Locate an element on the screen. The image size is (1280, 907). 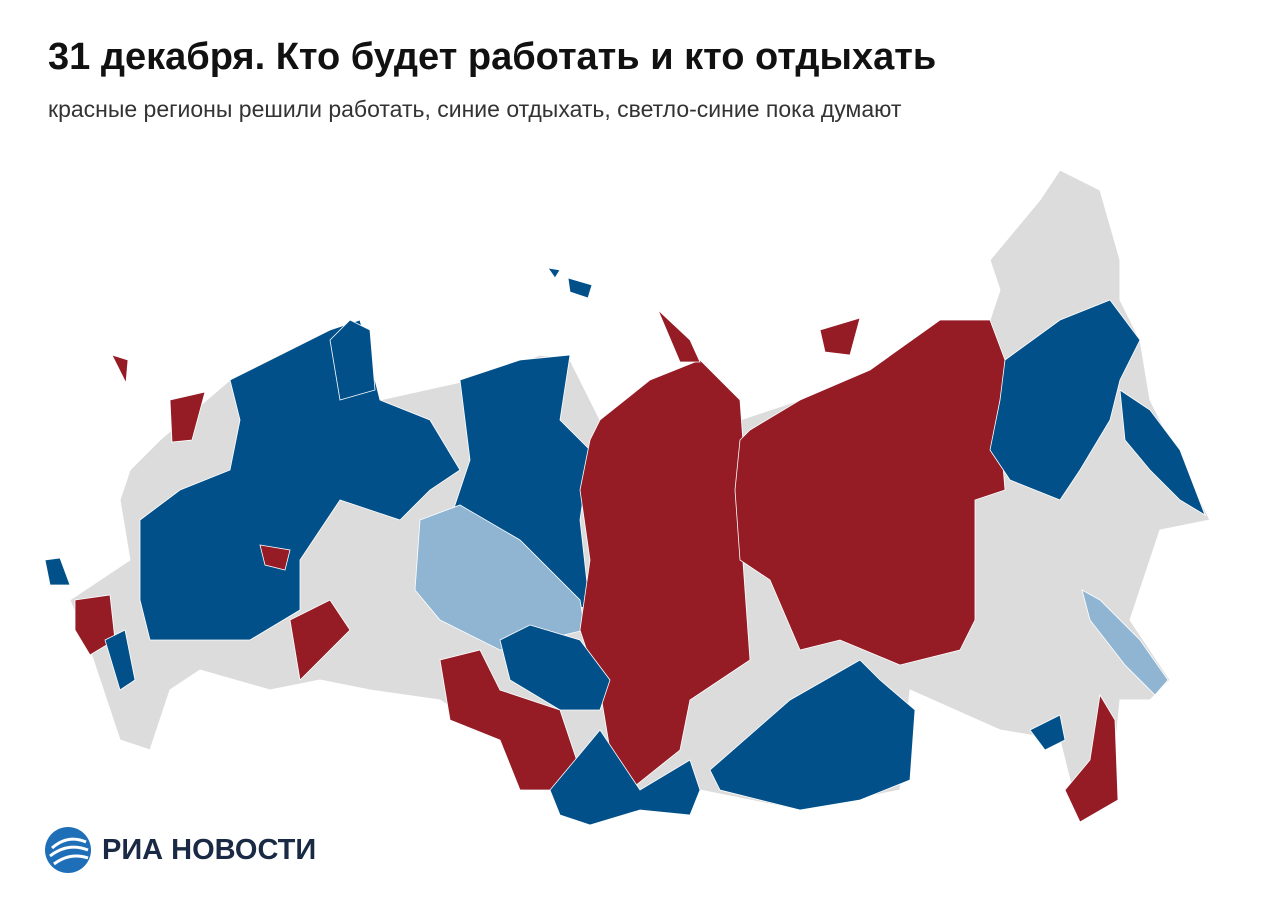
logo: РИА НОВОСТИ is located at coordinates (180, 850).